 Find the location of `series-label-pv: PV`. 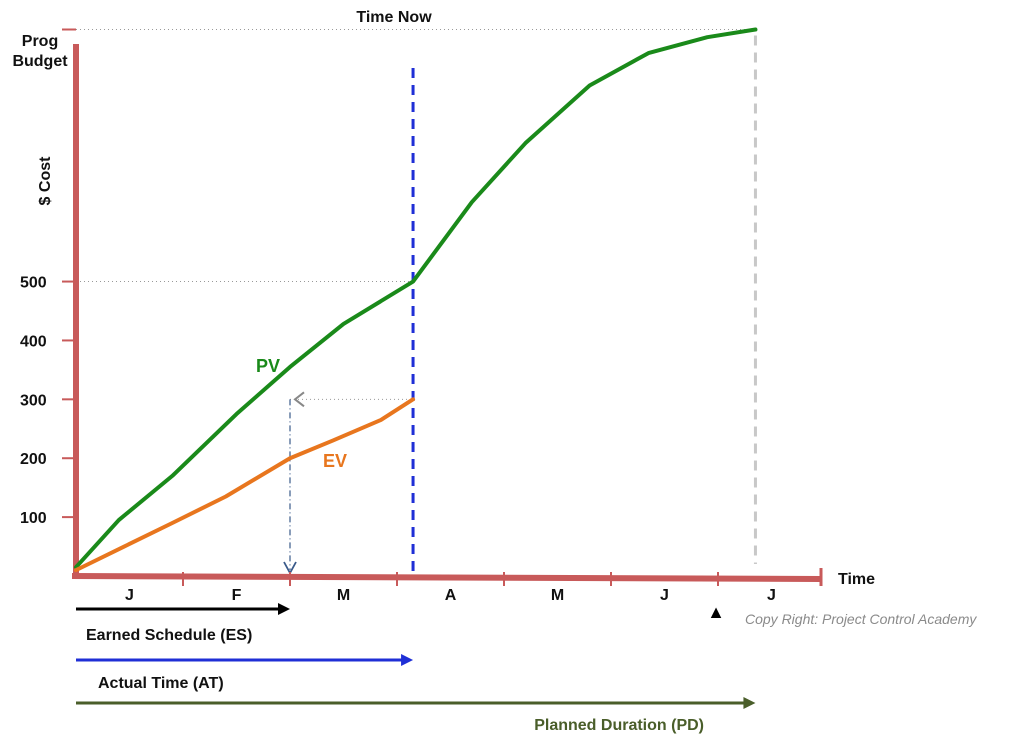

series-label-pv: PV is located at coordinates (268, 366).